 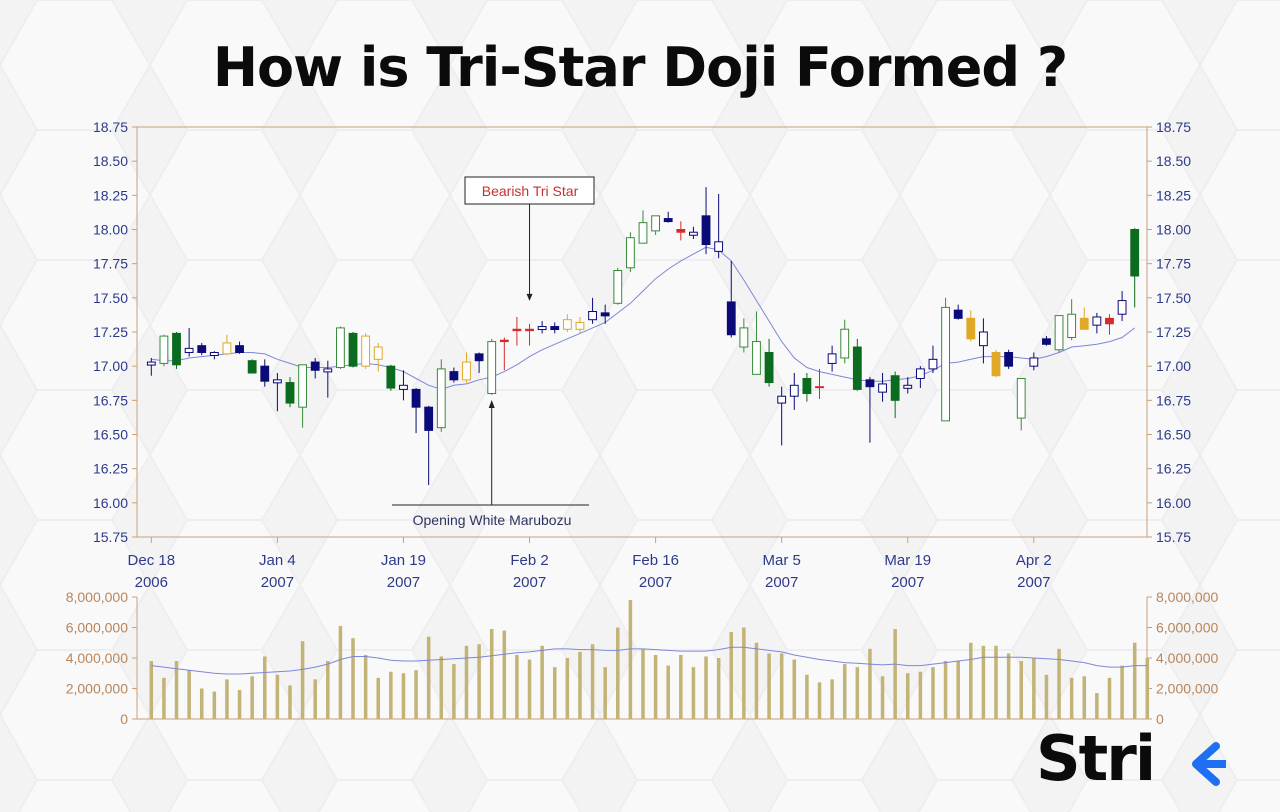 What do you see at coordinates (529, 190) in the screenshot?
I see `annotation-box` at bounding box center [529, 190].